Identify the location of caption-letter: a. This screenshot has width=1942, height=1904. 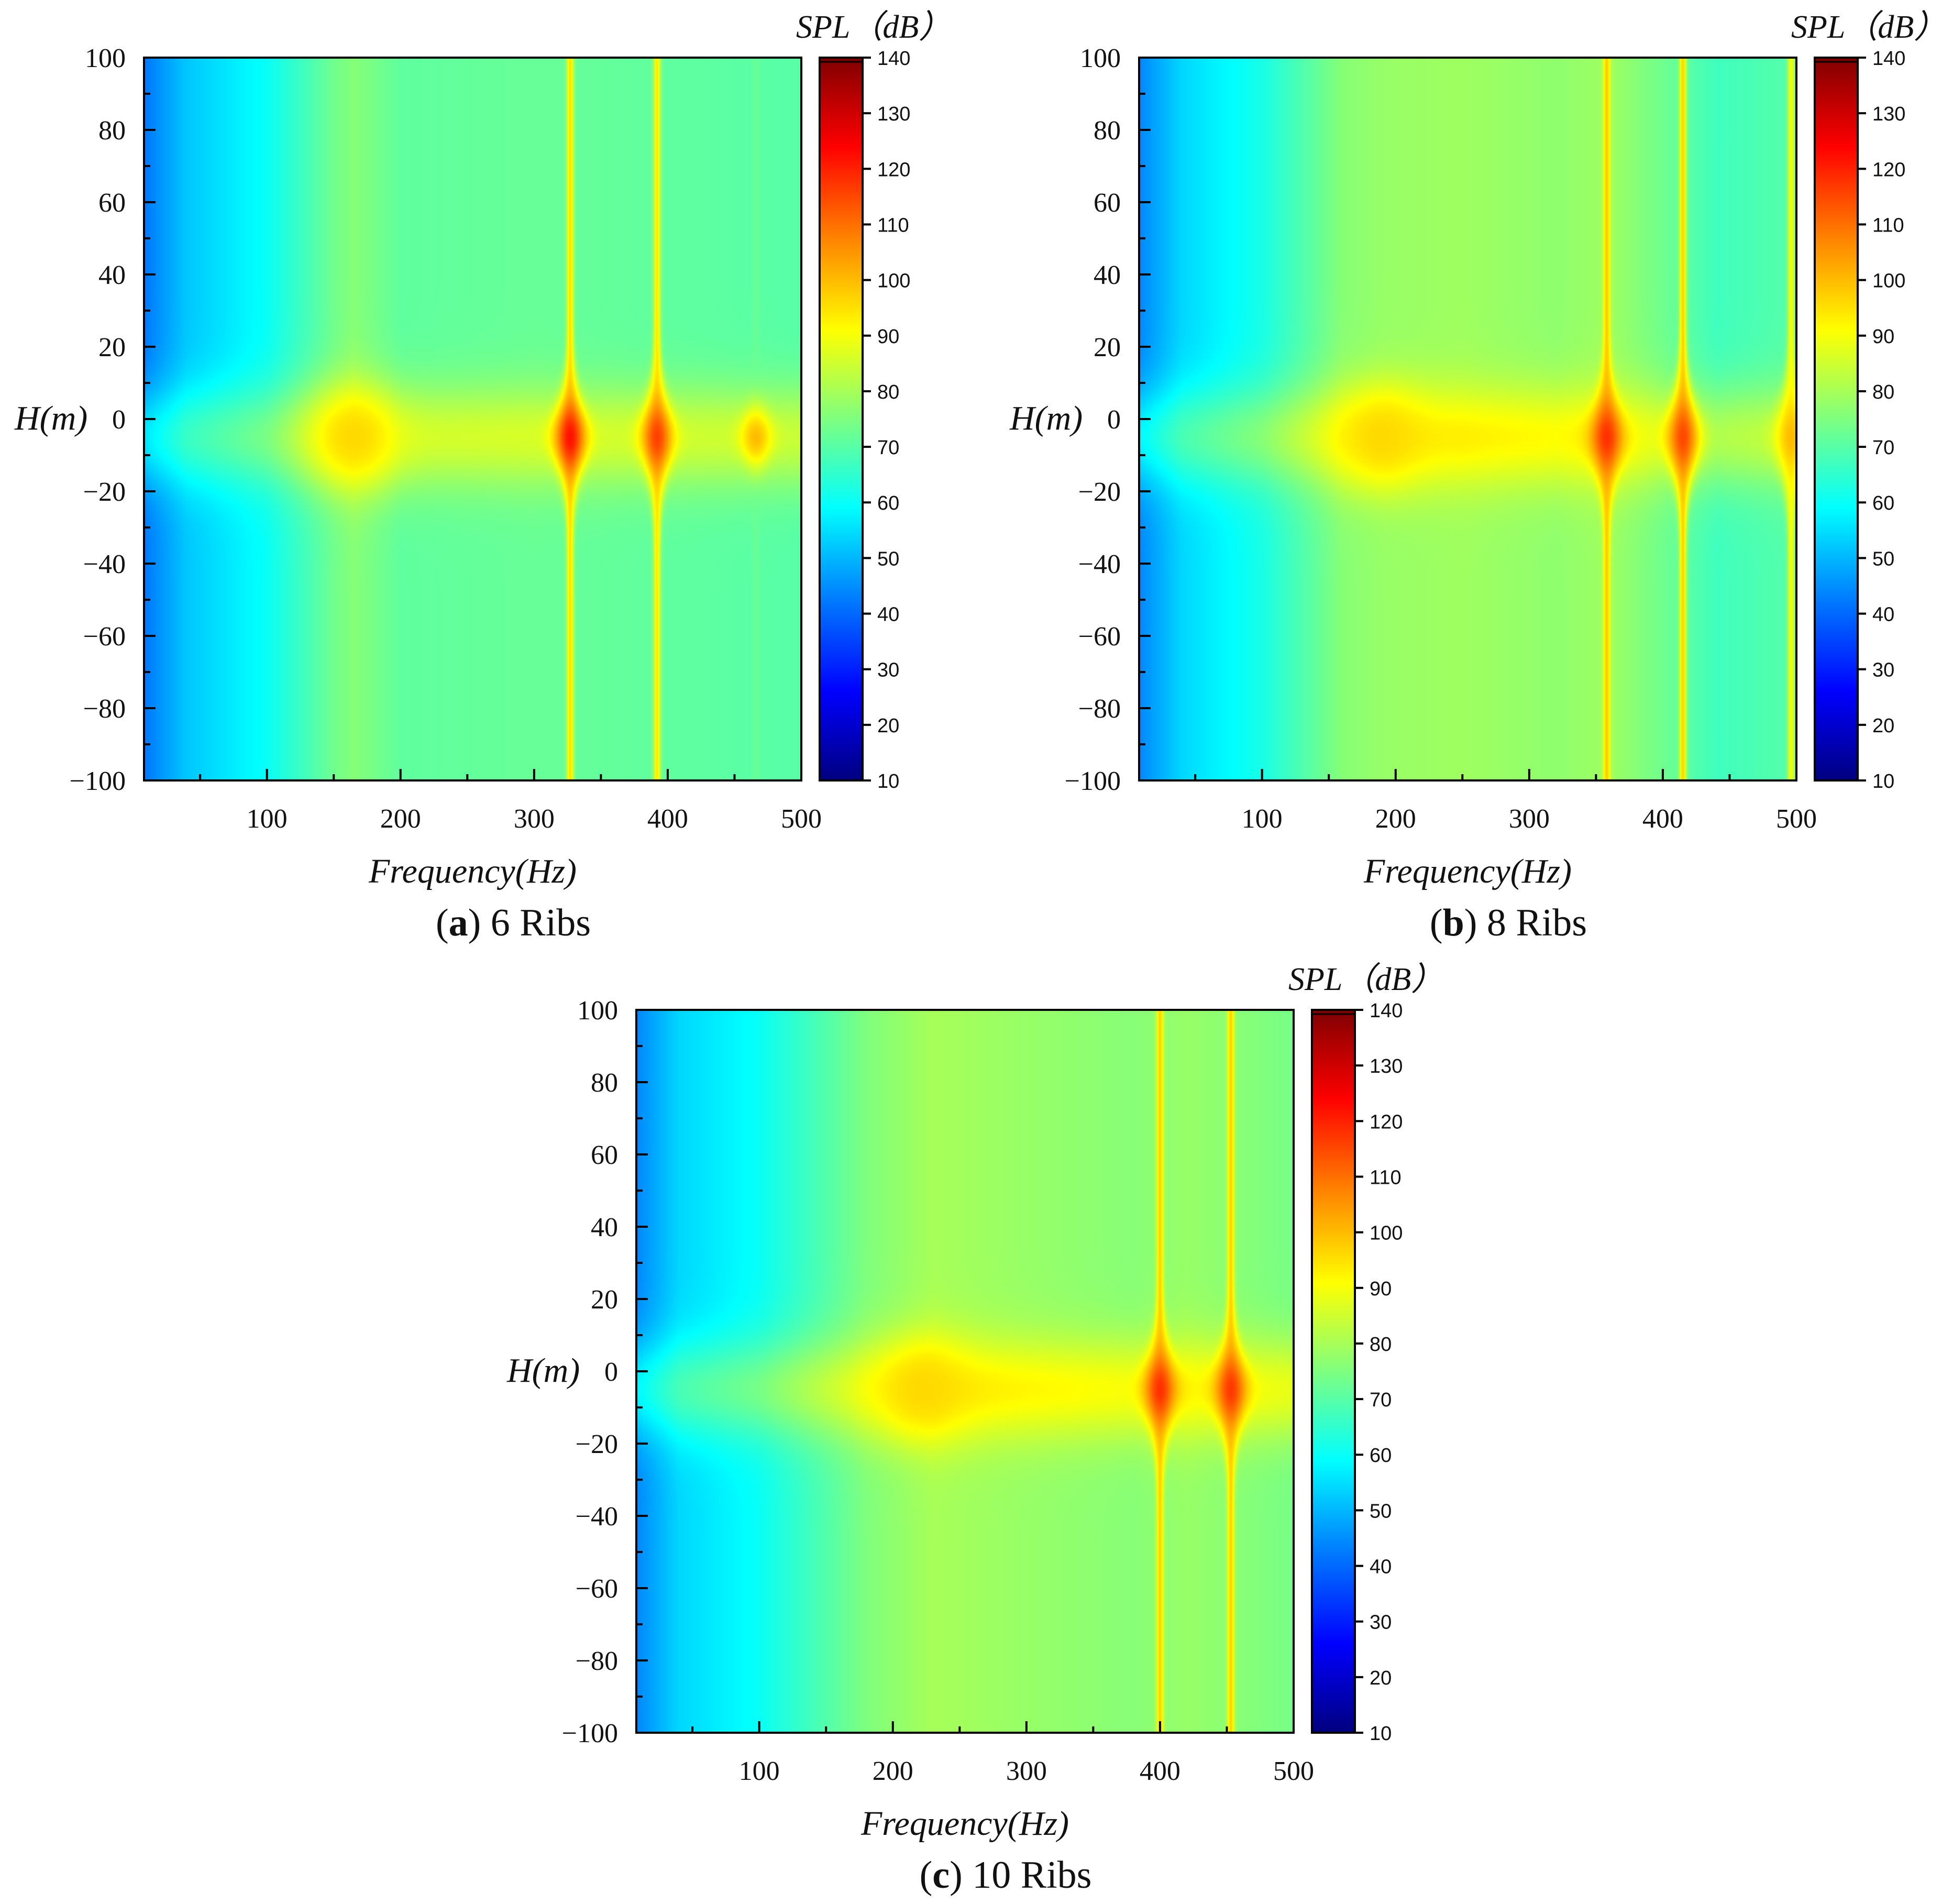
(458, 922).